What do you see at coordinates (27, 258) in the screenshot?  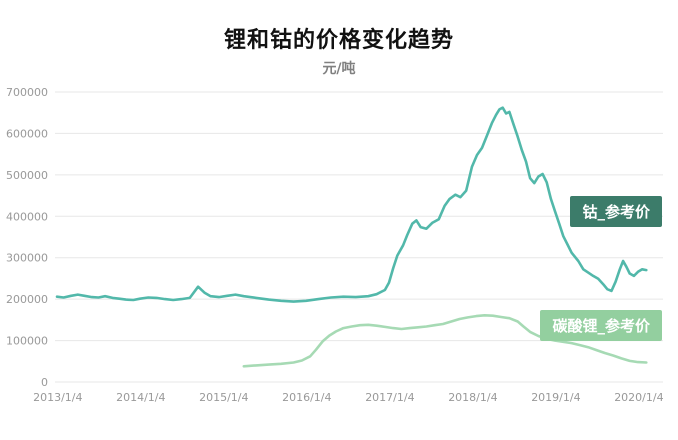 I see `y-tick-label: 300000` at bounding box center [27, 258].